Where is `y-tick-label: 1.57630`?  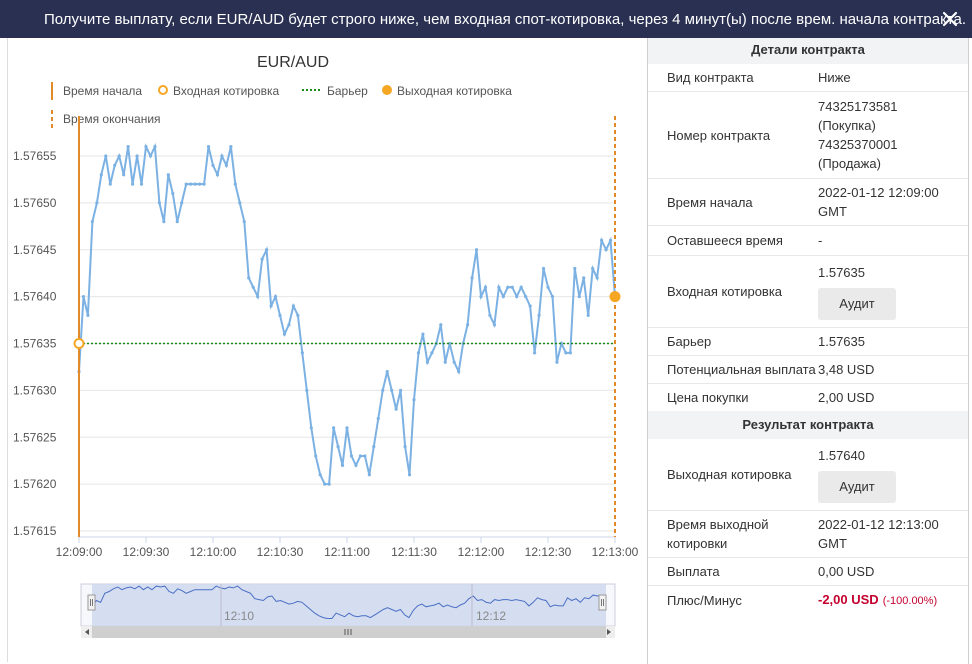 y-tick-label: 1.57630 is located at coordinates (35, 390).